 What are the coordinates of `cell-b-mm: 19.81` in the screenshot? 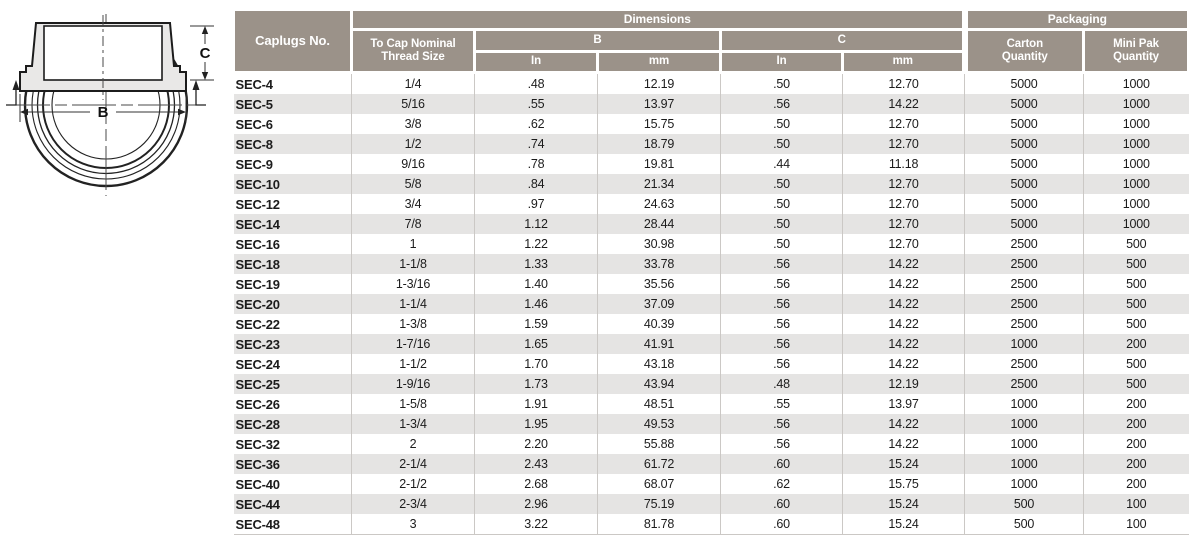 It's located at (659, 164).